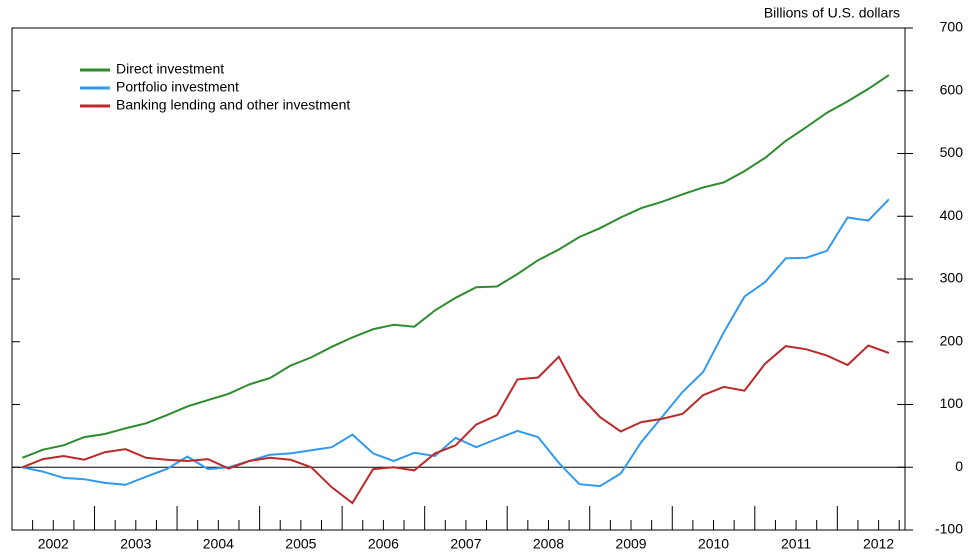  I want to click on x-tick-label: 2007, so click(465, 544).